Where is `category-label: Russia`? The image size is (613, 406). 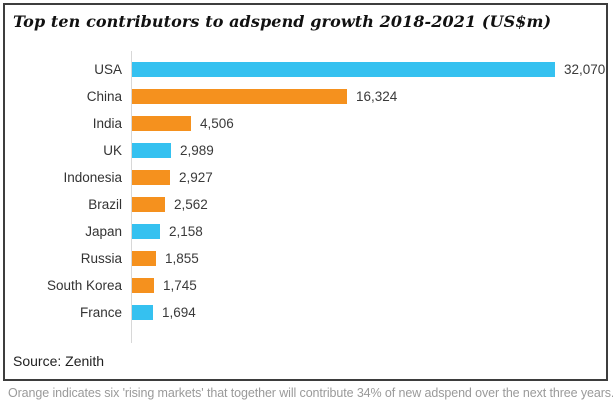
category-label: Russia is located at coordinates (101, 258).